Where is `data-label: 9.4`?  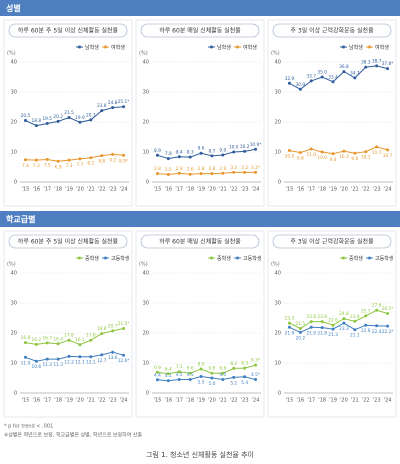 data-label: 9.4 is located at coordinates (333, 160).